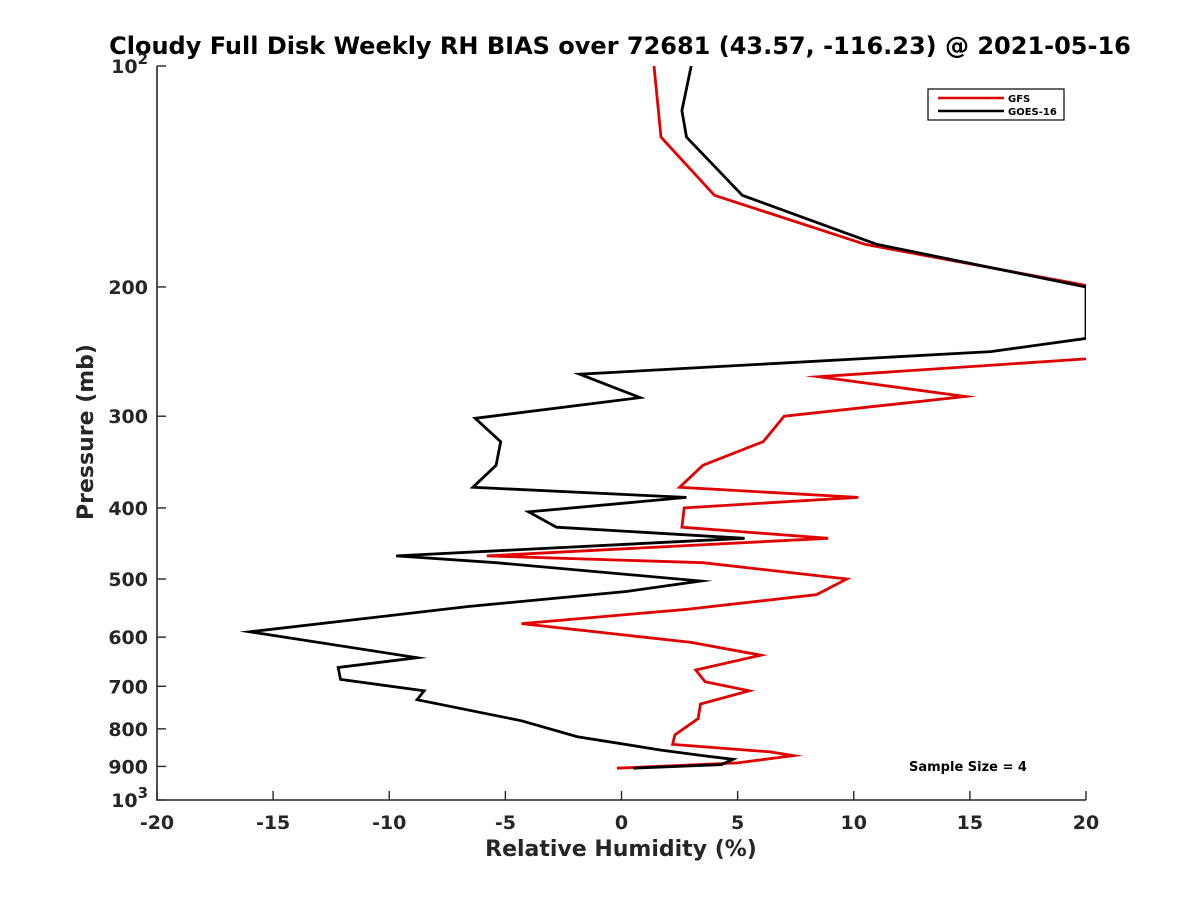 The image size is (1200, 900). What do you see at coordinates (128, 767) in the screenshot?
I see `y-tick-label: 900` at bounding box center [128, 767].